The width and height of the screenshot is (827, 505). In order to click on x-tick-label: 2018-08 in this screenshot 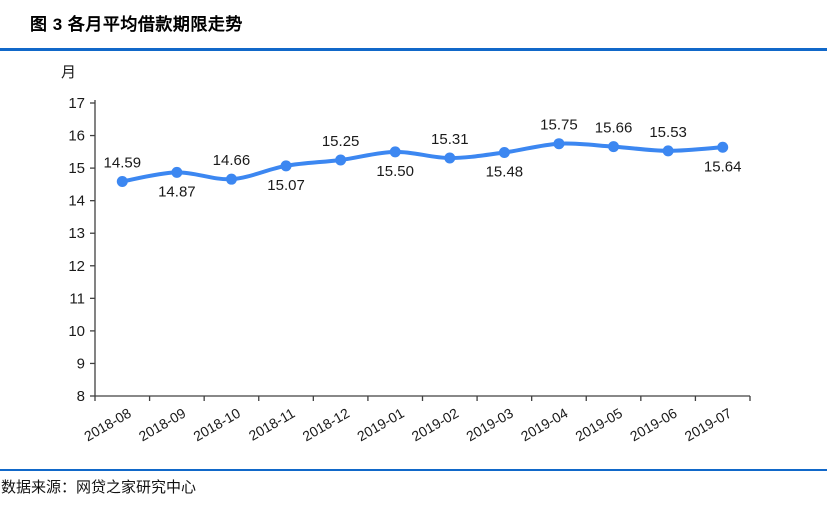, I will do `click(107, 425)`.